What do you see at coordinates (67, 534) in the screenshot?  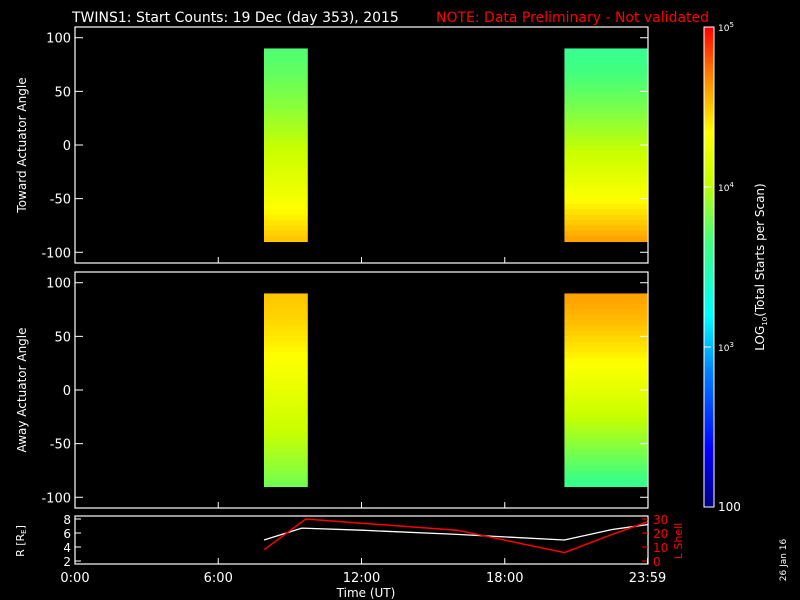 I see `r-tick-label: 6` at bounding box center [67, 534].